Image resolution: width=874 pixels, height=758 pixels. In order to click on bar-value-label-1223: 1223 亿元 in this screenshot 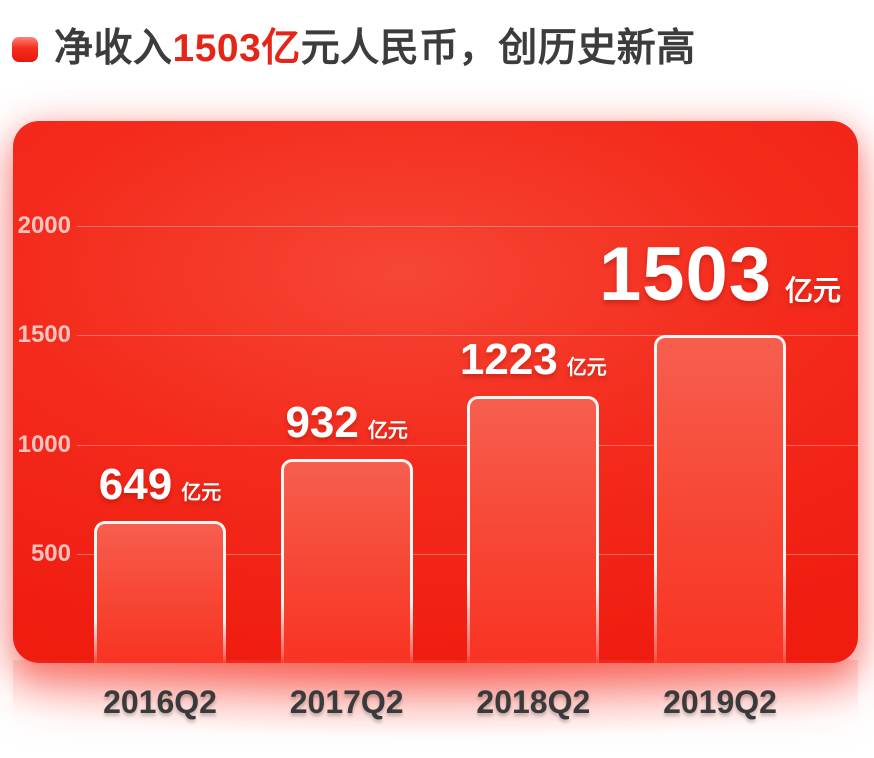, I will do `click(533, 359)`.